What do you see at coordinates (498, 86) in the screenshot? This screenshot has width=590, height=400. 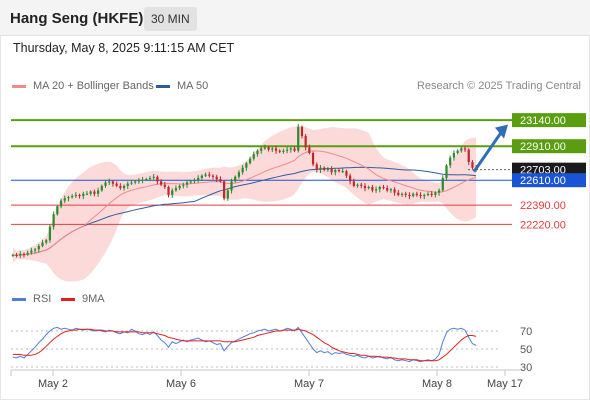 I see `credit-text: Research © 2025 Trading Central` at bounding box center [498, 86].